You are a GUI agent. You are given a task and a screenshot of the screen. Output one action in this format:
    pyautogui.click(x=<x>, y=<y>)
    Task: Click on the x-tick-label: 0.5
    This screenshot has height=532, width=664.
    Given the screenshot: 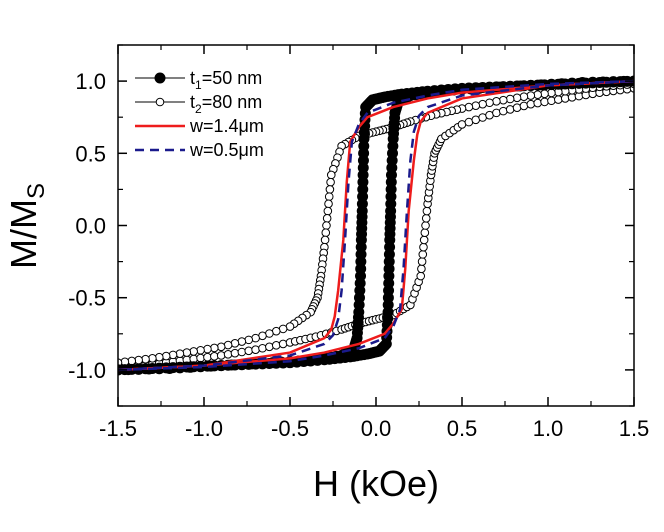 What is the action you would take?
    pyautogui.click(x=462, y=428)
    